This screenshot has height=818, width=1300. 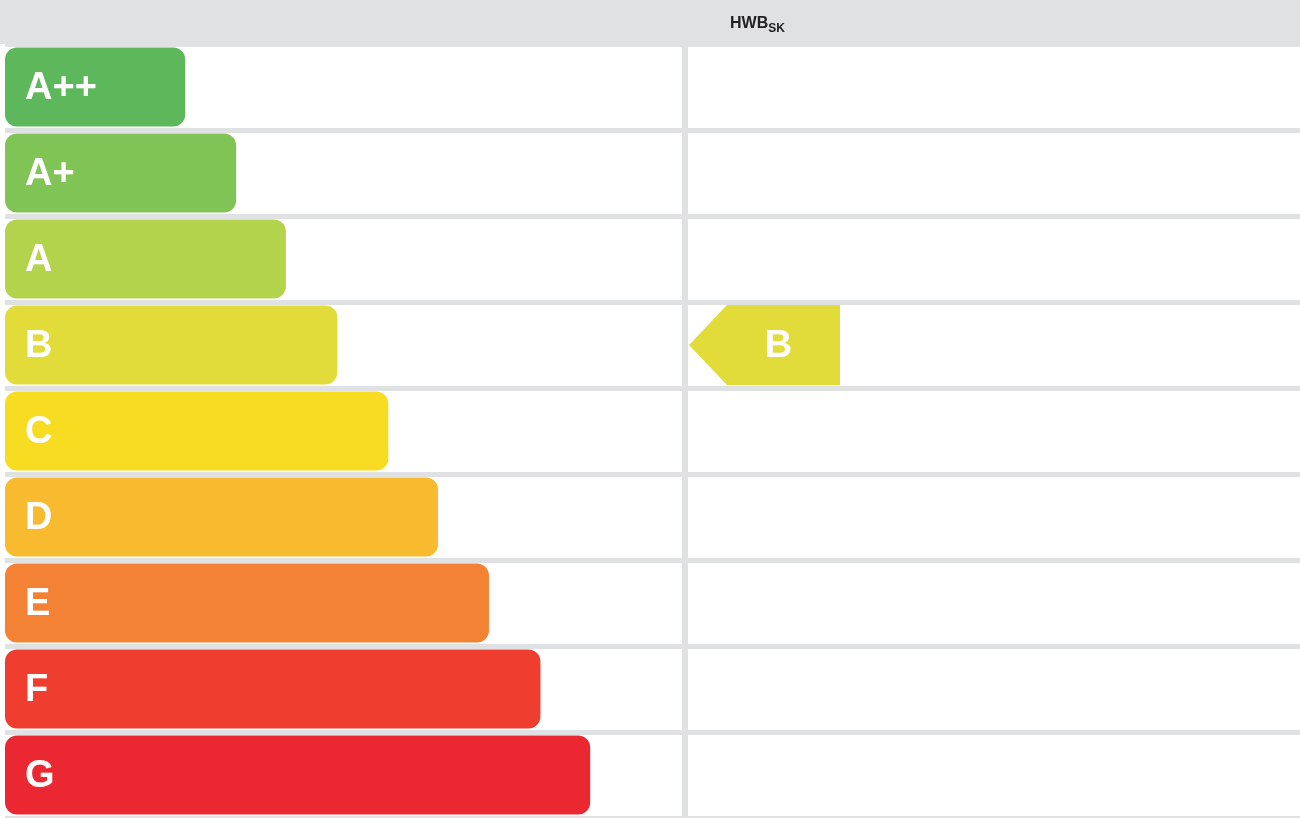 What do you see at coordinates (50, 172) in the screenshot?
I see `y-tick-label: A+` at bounding box center [50, 172].